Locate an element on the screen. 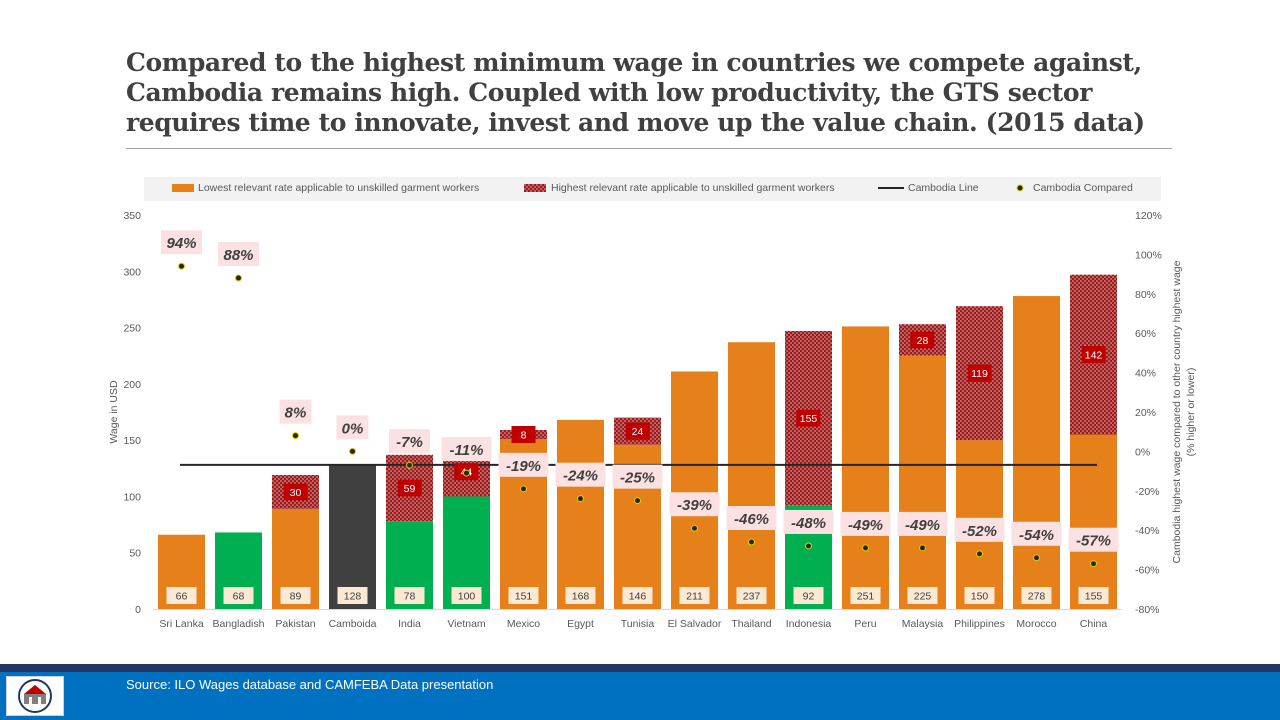 Image resolution: width=1280 pixels, height=720 pixels. footer-band is located at coordinates (640, 696).